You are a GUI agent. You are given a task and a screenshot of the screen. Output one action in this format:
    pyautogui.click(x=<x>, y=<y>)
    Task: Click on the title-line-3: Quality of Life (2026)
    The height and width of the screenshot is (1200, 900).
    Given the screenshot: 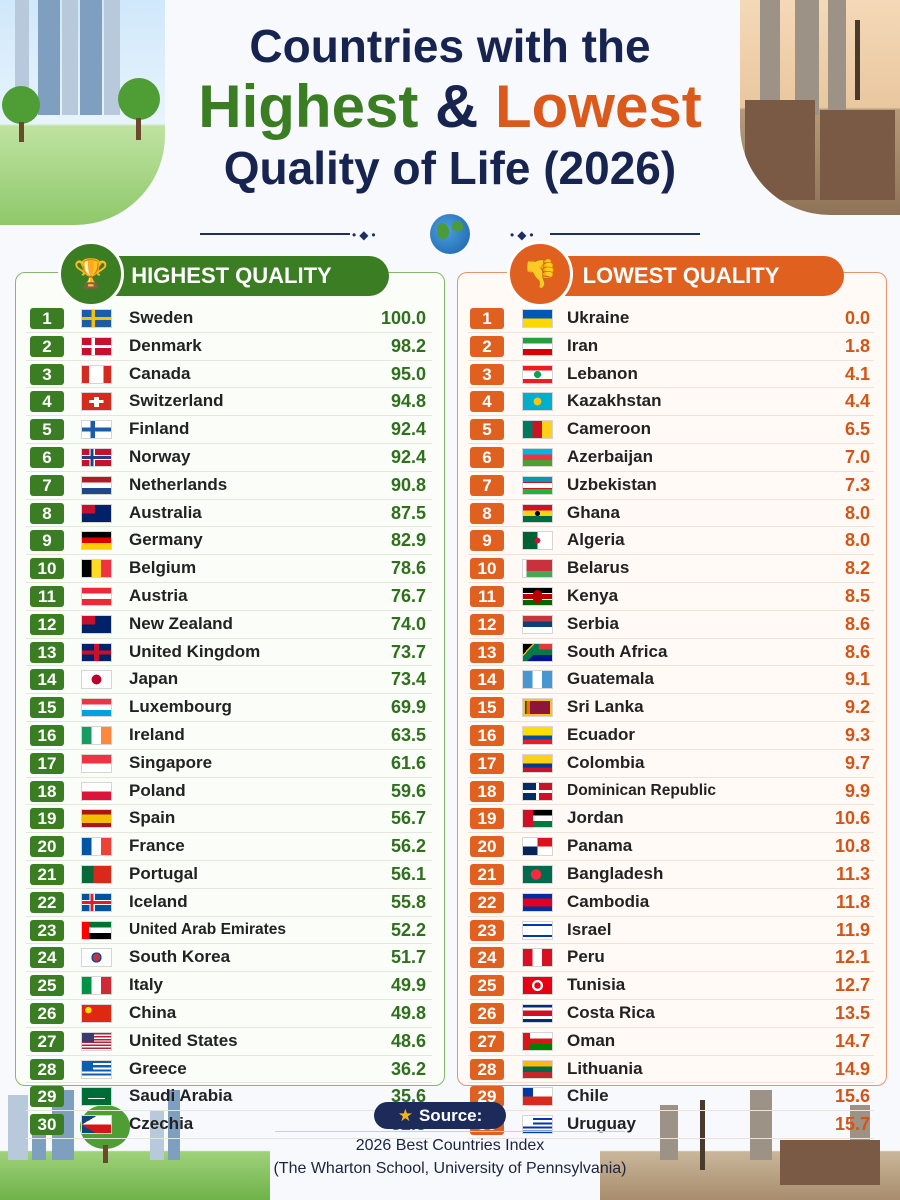 What is the action you would take?
    pyautogui.click(x=450, y=168)
    